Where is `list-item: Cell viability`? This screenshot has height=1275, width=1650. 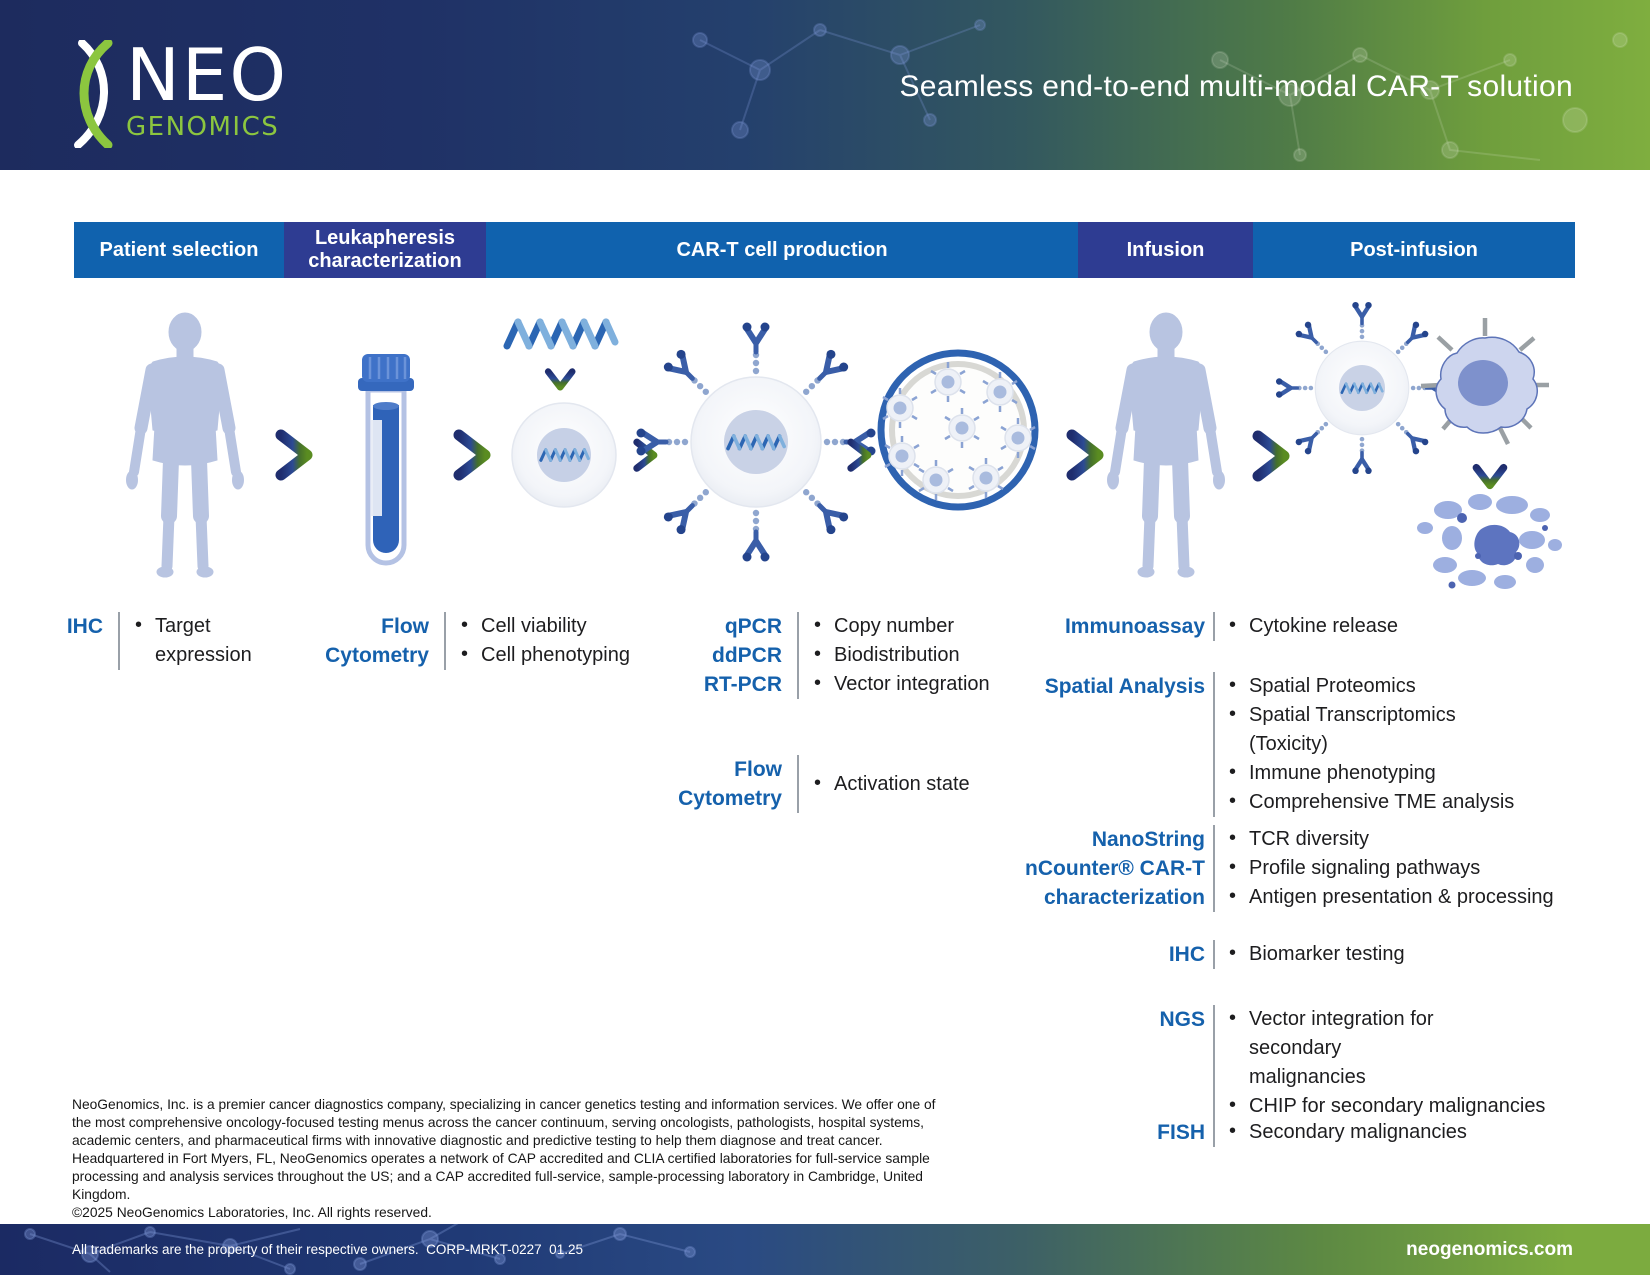
list-item: Cell viability is located at coordinates (551, 626).